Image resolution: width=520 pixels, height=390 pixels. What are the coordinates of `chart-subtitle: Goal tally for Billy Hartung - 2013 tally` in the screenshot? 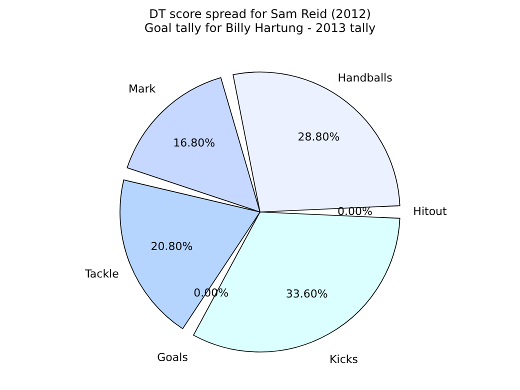 It's located at (260, 28).